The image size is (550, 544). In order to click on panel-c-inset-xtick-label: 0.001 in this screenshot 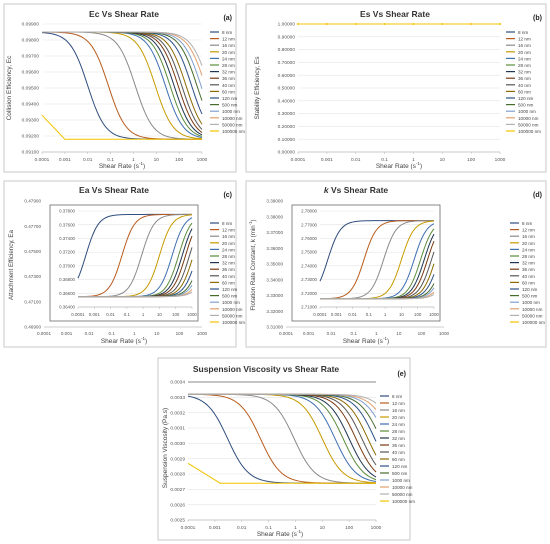, I will do `click(95, 314)`.